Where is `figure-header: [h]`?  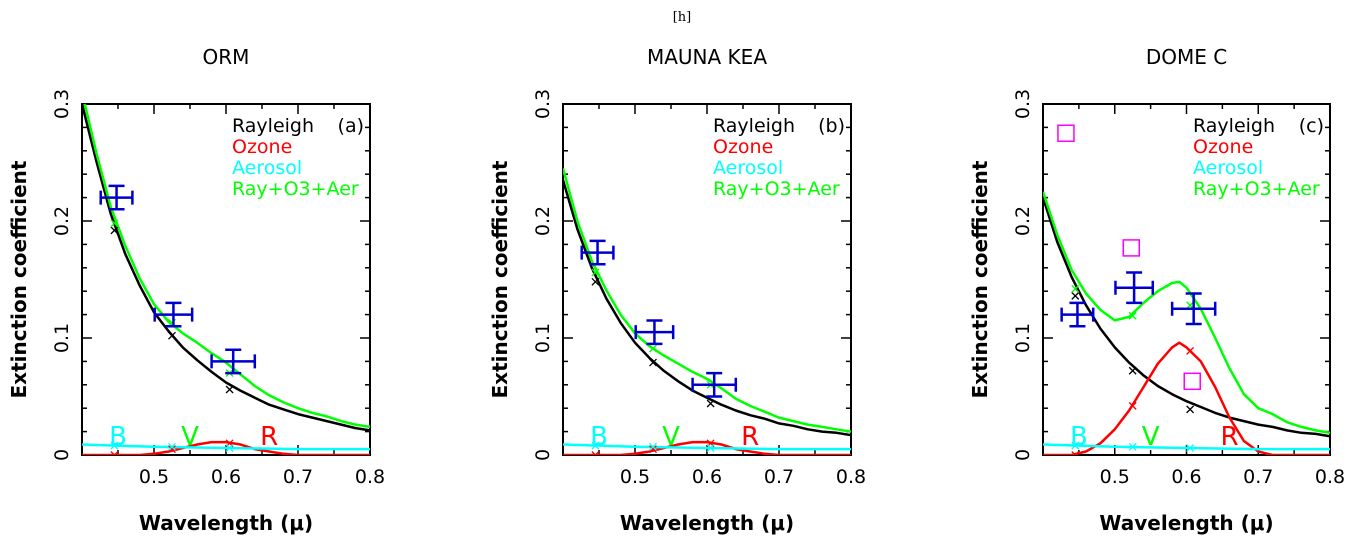
figure-header: [h] is located at coordinates (682, 17).